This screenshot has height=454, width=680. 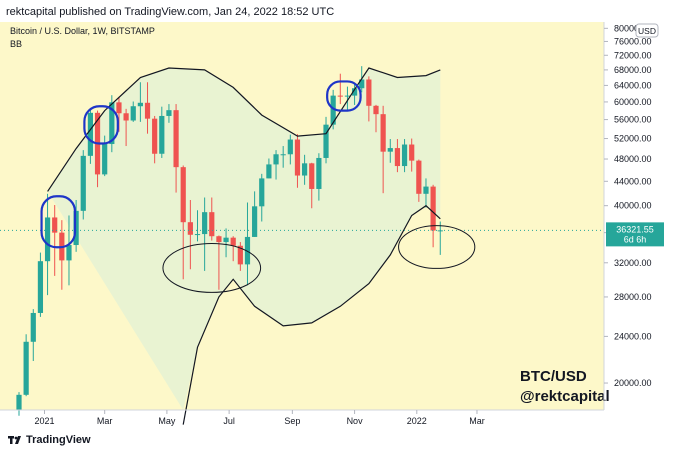 What do you see at coordinates (105, 421) in the screenshot?
I see `x-tick-label: Mar` at bounding box center [105, 421].